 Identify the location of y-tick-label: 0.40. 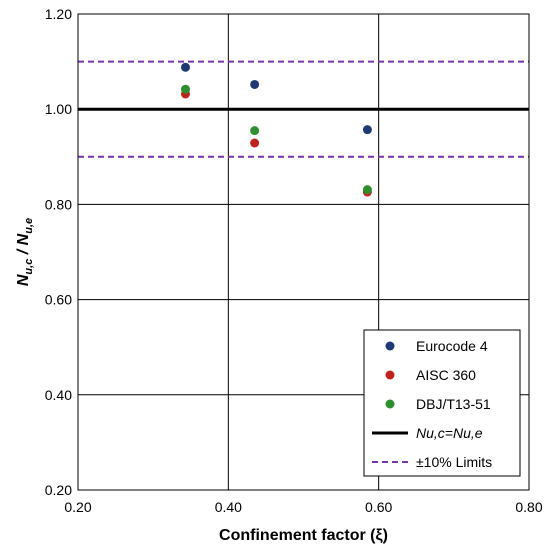
(58, 395).